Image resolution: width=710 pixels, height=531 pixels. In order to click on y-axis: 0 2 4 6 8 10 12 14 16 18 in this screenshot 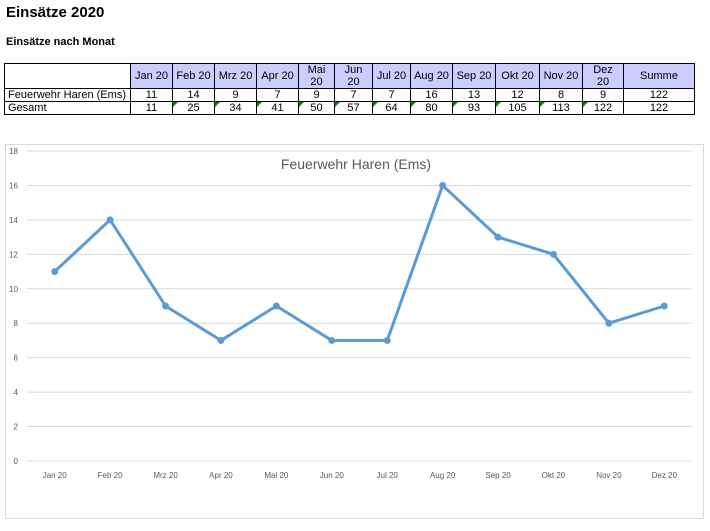, I will do `click(13, 306)`.